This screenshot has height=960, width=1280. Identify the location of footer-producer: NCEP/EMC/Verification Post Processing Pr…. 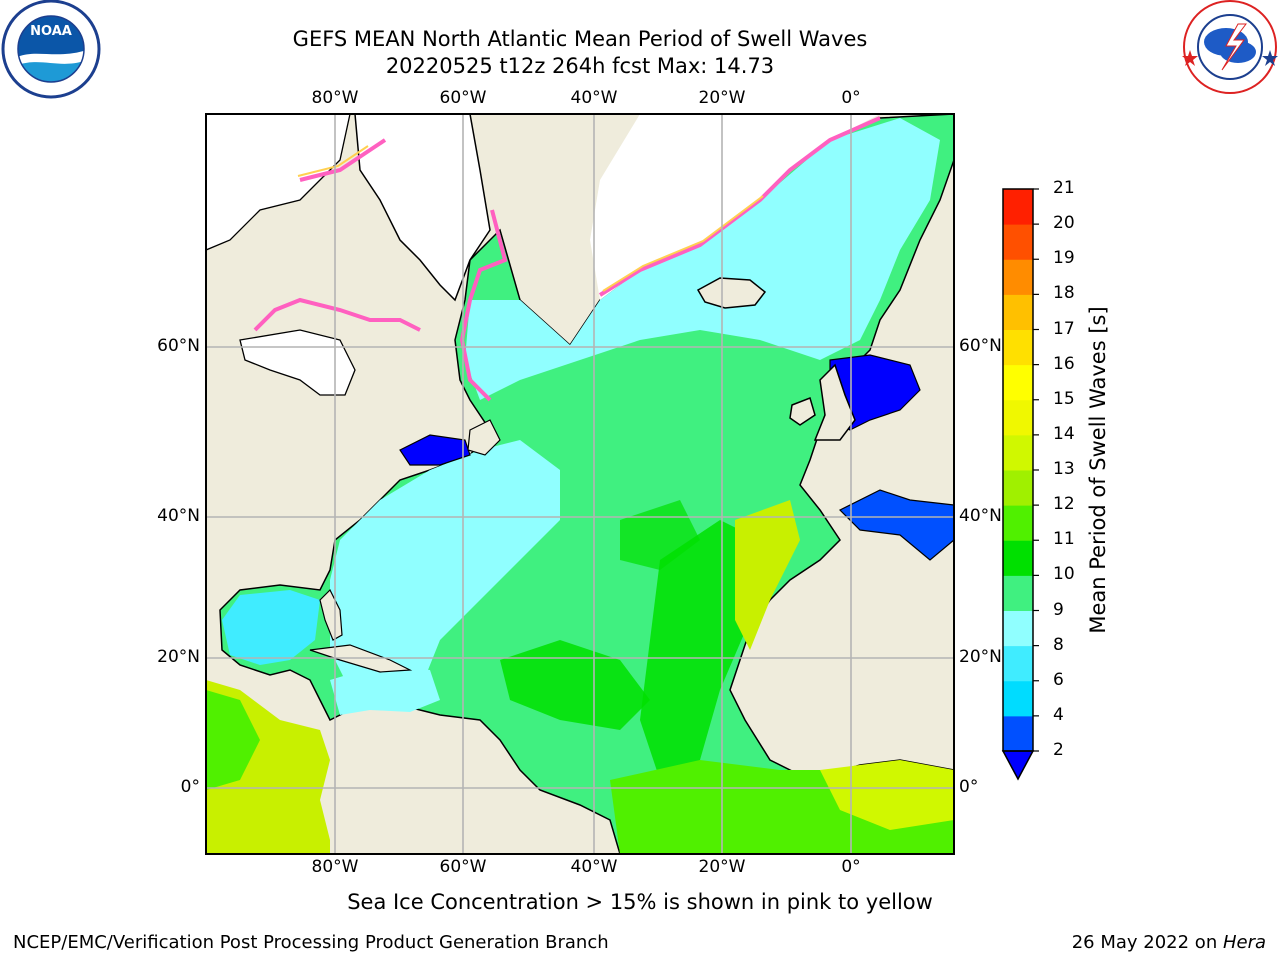
(311, 942).